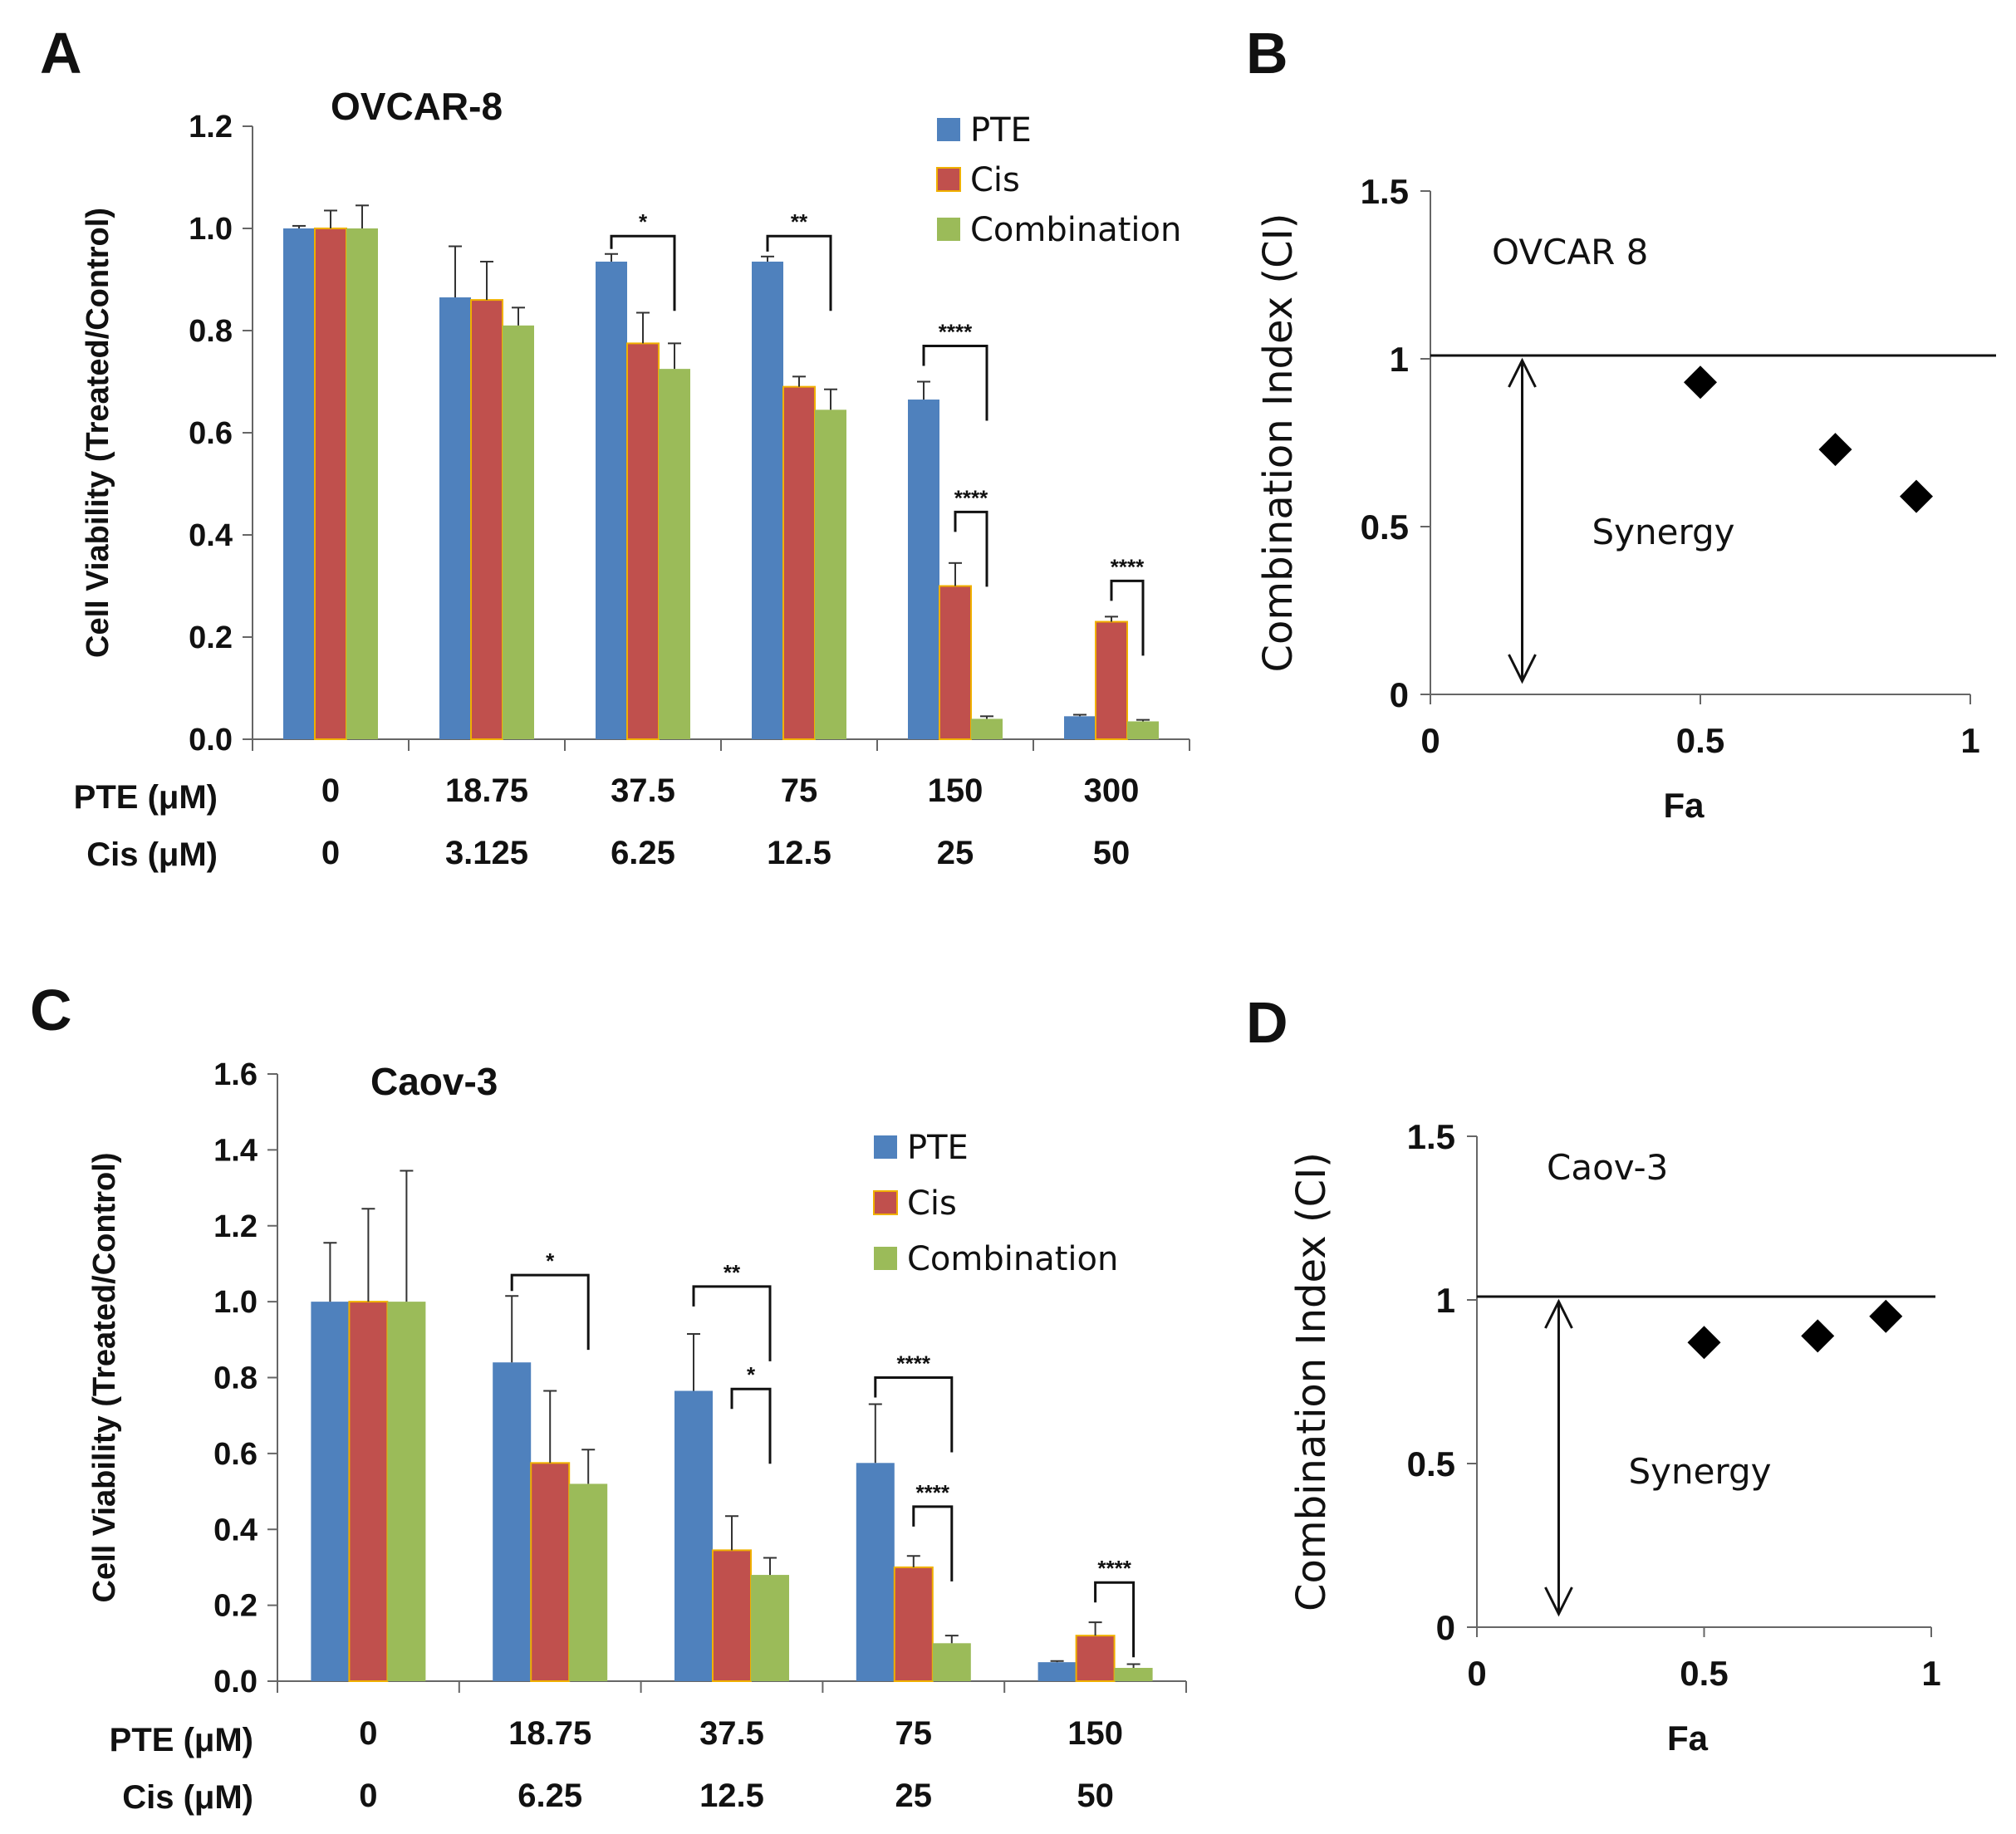  I want to click on y-axis-title: Combination Index (CI), so click(1278, 442).